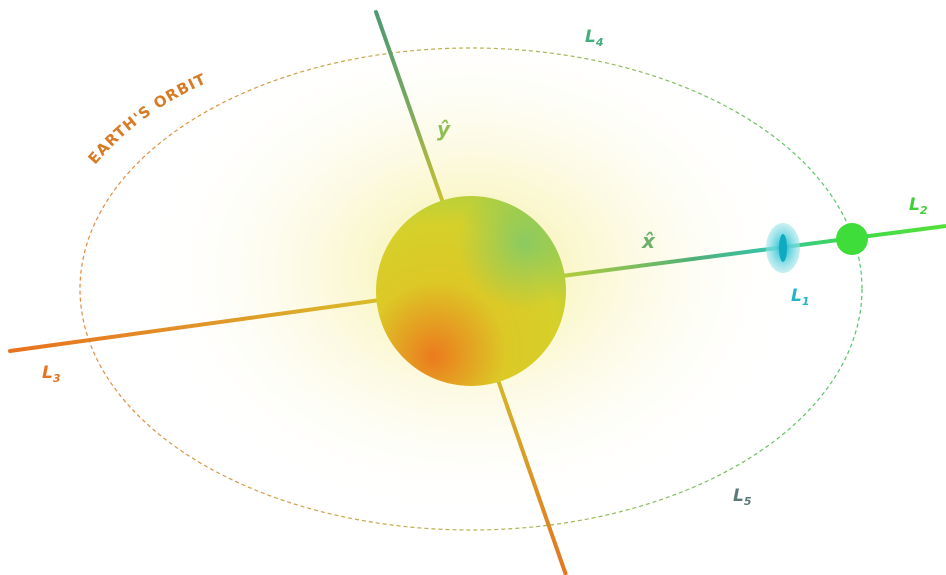 This screenshot has width=946, height=575. Describe the element at coordinates (753, 251) in the screenshot. I see `x-axis-line` at that location.